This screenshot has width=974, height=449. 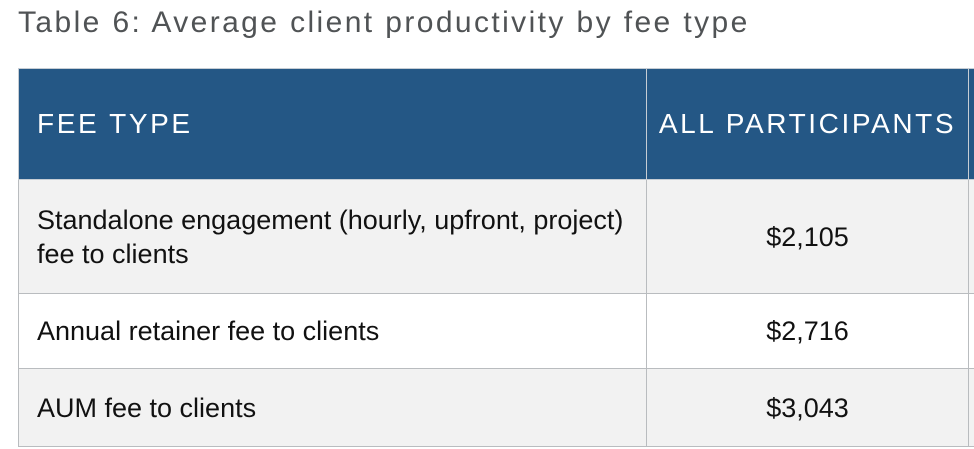 What do you see at coordinates (332, 407) in the screenshot?
I see `fee-type-cell: AUM fee to clients` at bounding box center [332, 407].